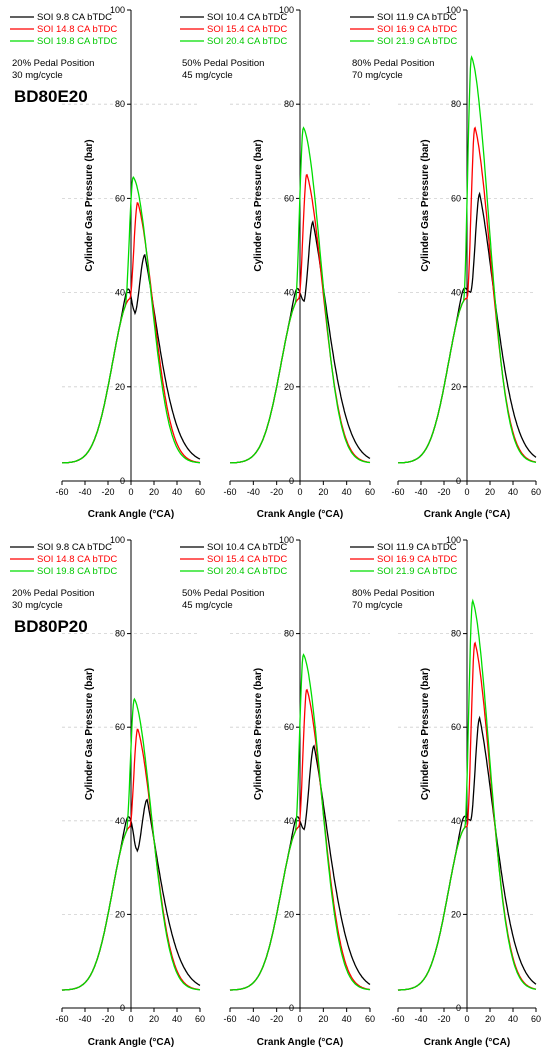  What do you see at coordinates (247, 559) in the screenshot?
I see `legend-label: SOI 15.4 CA bTDC` at bounding box center [247, 559].